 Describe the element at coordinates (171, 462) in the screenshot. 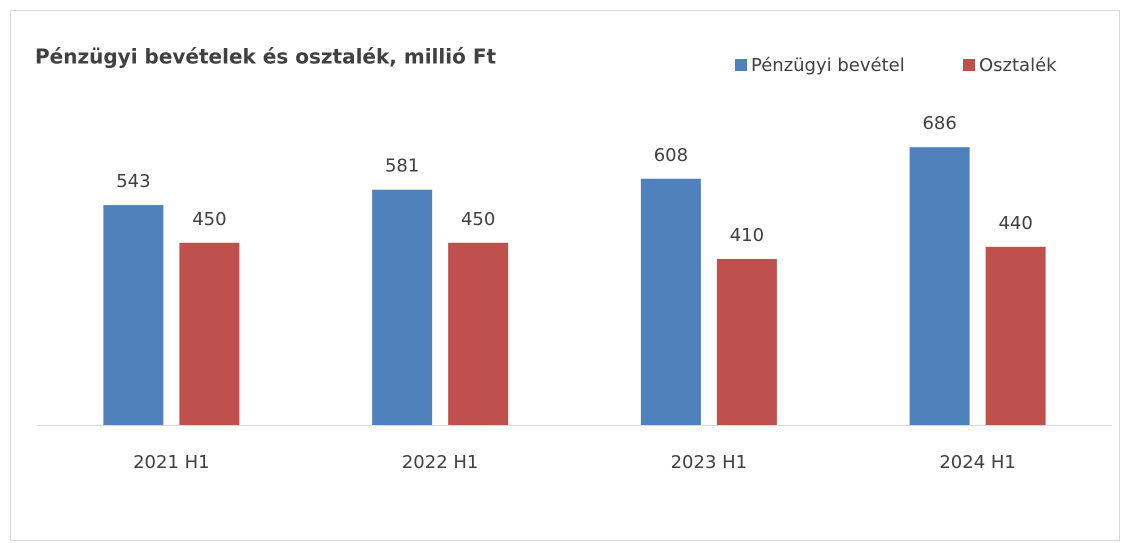

I see `x-tick-label: 2021 H1` at that location.